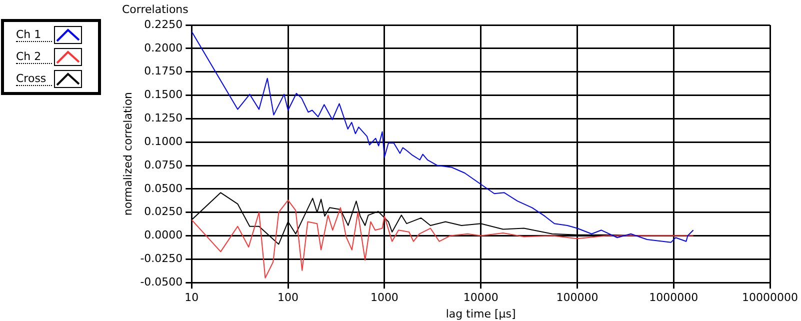 This screenshot has height=321, width=801. I want to click on x-tick-label: 1000000, so click(673, 297).